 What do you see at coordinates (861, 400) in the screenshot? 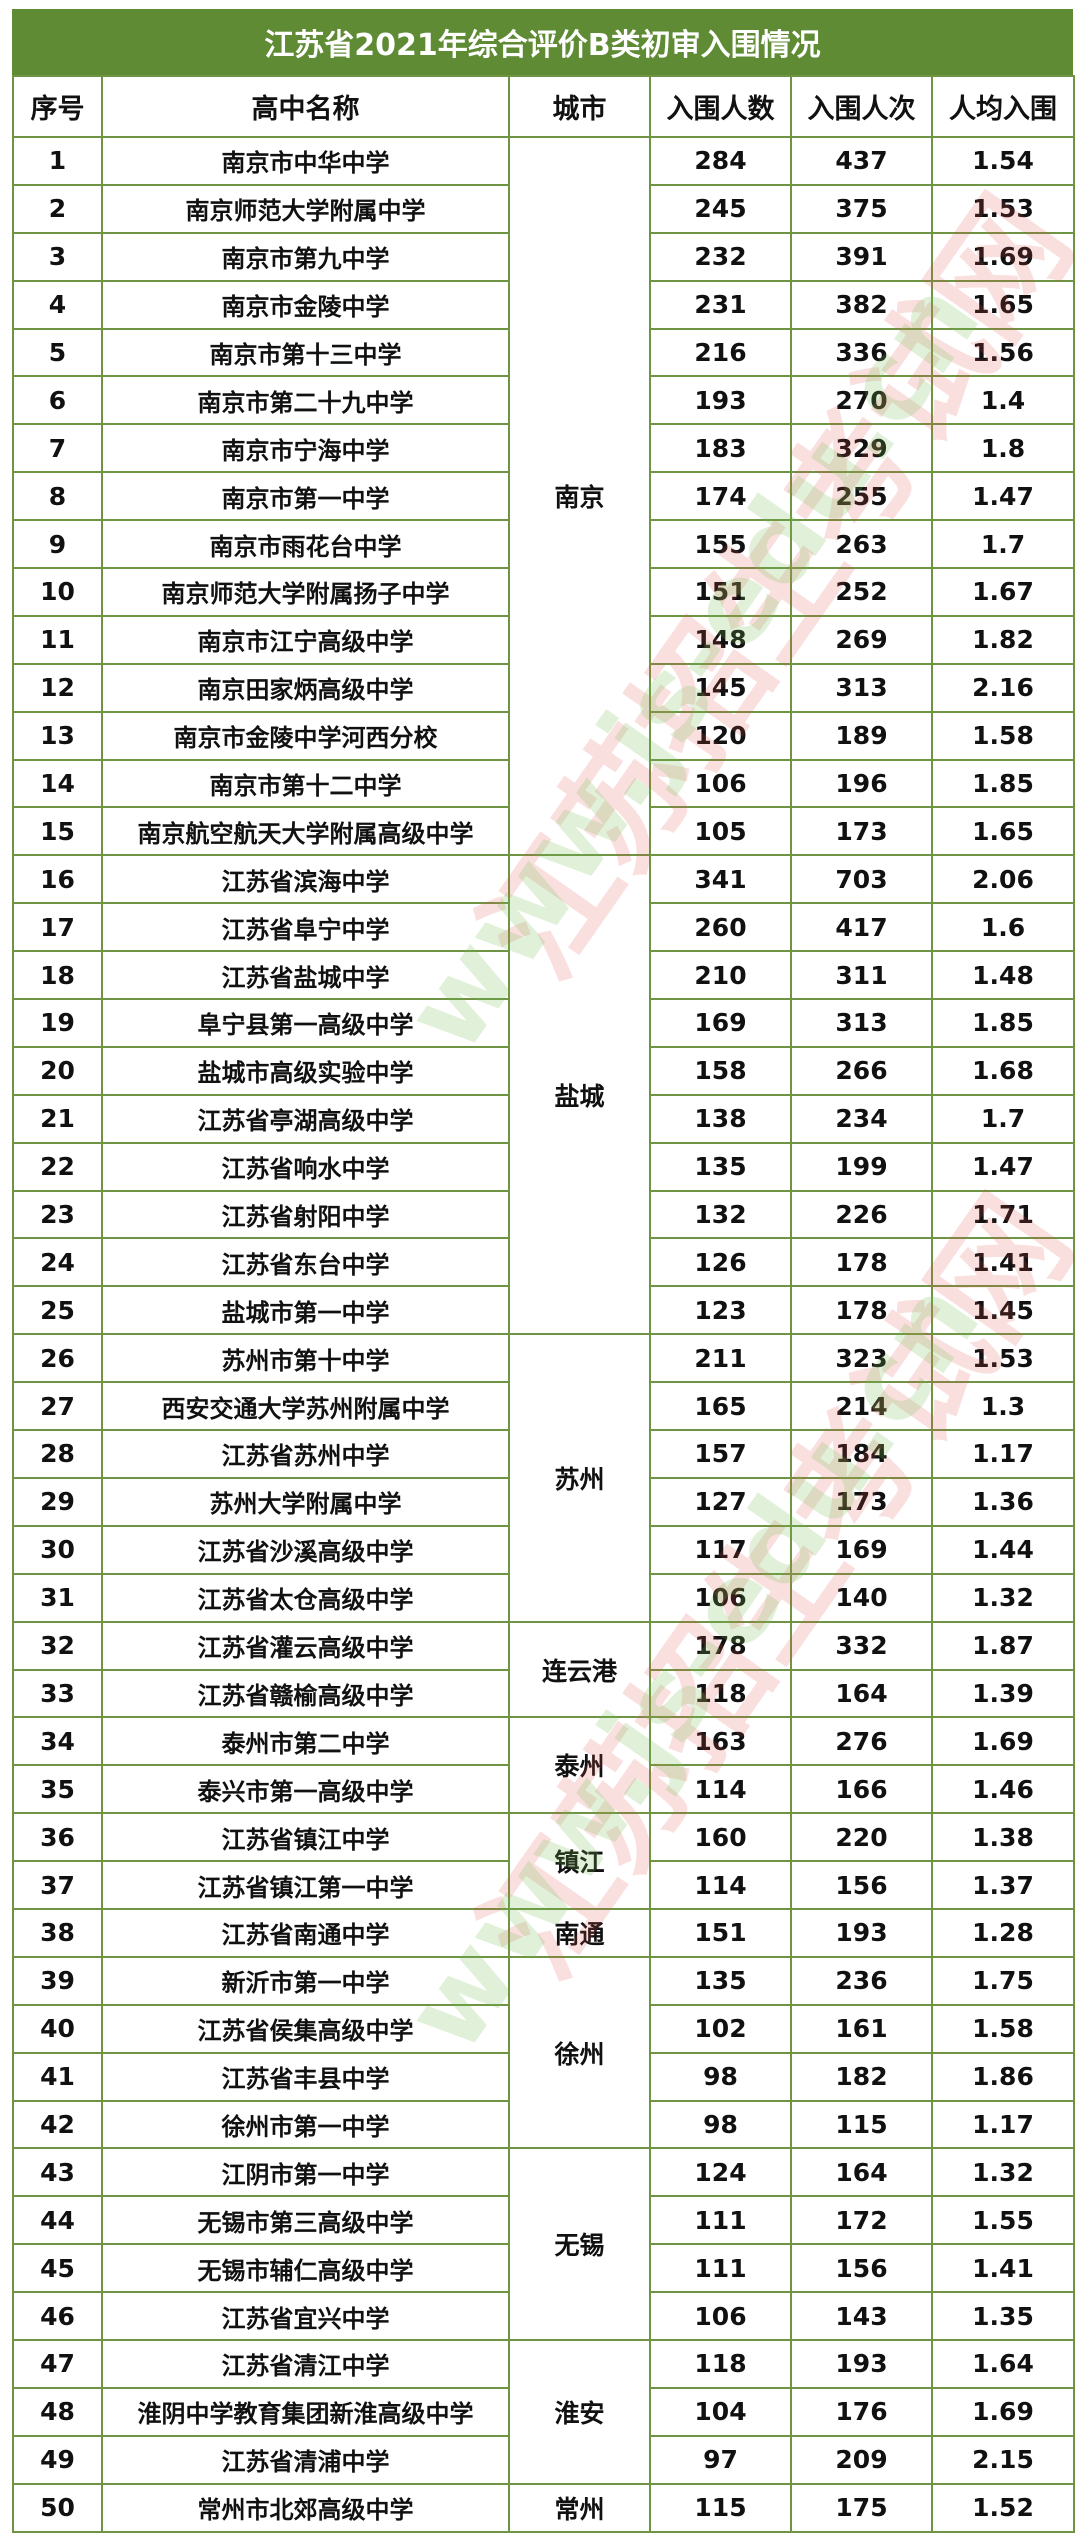
I see `cell-times: 270` at bounding box center [861, 400].